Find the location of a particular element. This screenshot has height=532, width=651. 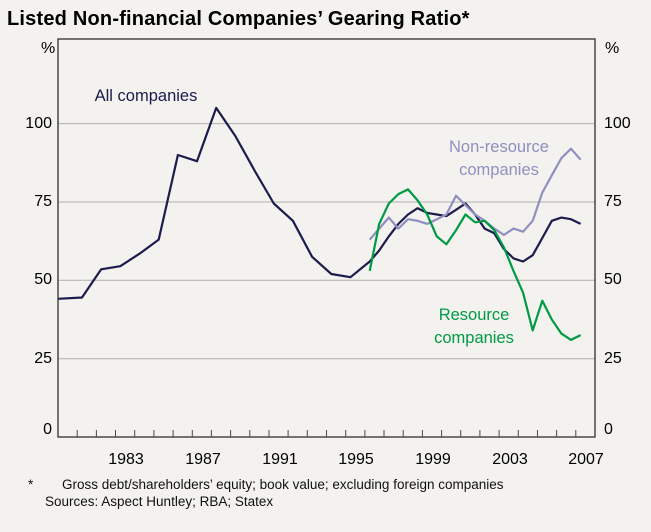

series-annotation-text: Resource is located at coordinates (474, 315).